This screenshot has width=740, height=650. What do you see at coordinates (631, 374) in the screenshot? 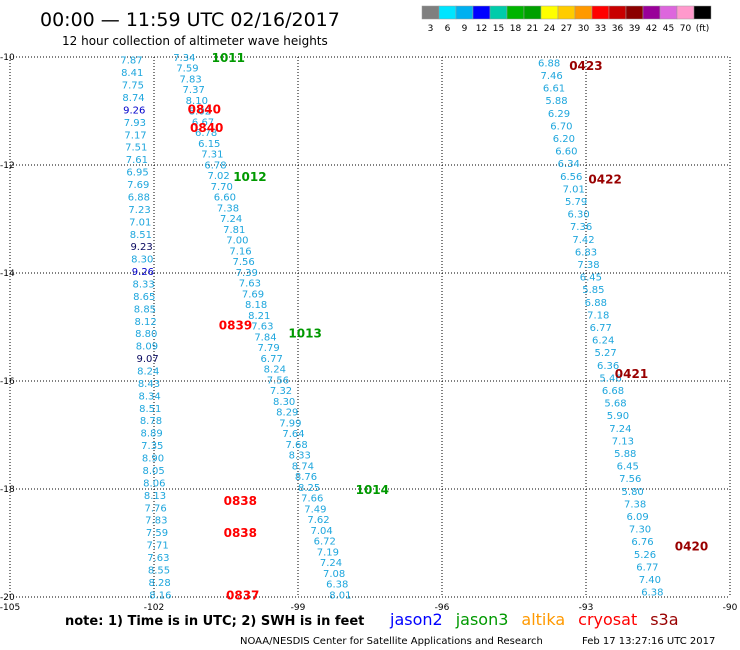
I see `pass-time-label: 0421` at bounding box center [631, 374].